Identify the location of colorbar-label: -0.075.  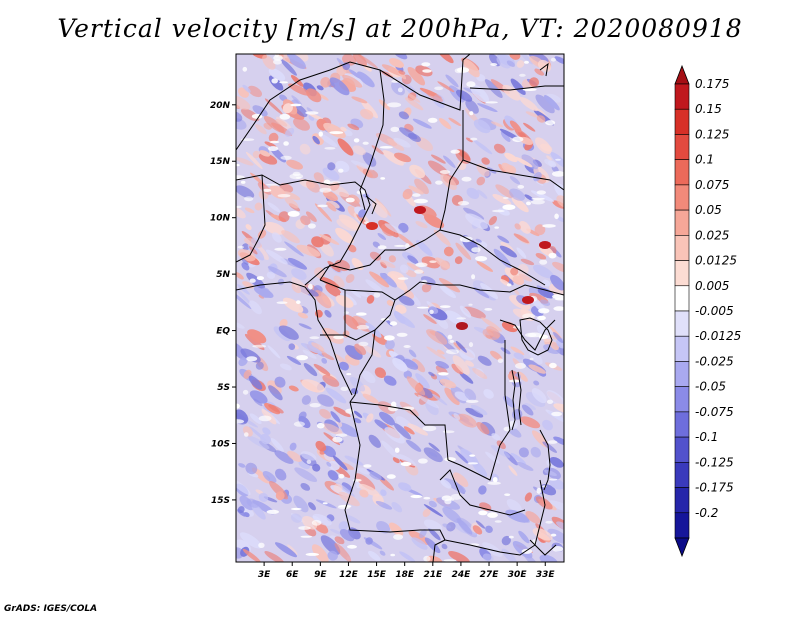
(714, 412).